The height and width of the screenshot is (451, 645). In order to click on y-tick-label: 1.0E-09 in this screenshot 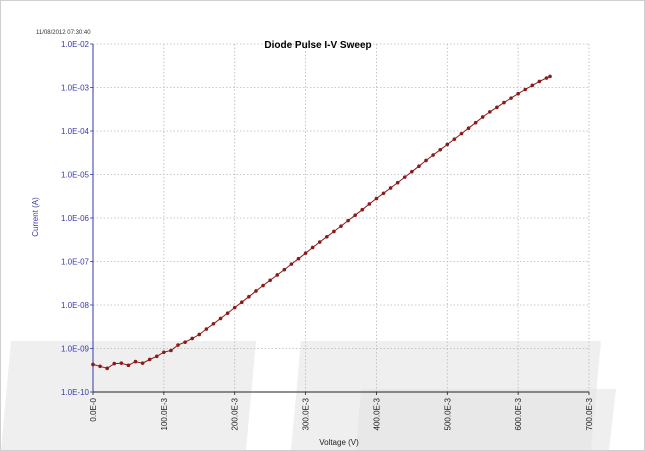, I will do `click(75, 349)`.